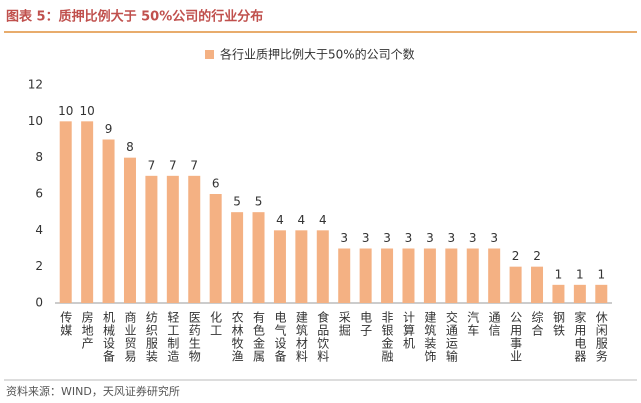  What do you see at coordinates (516, 337) in the screenshot?
I see `x-tick-label: 公用事业` at bounding box center [516, 337].